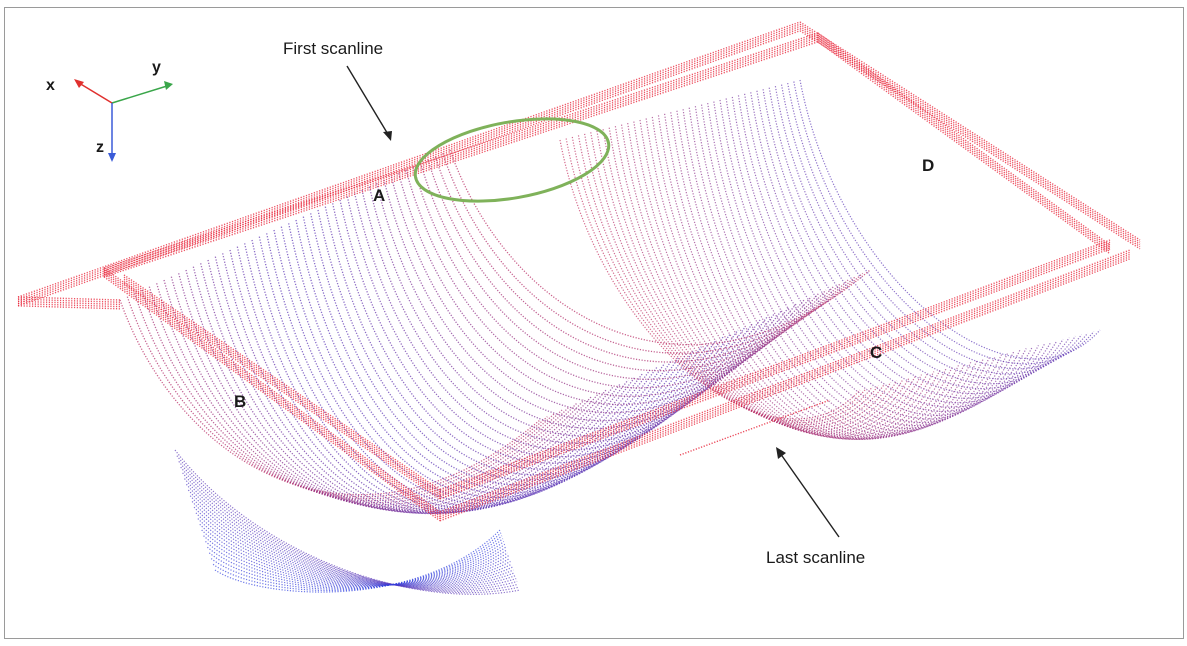  Describe the element at coordinates (369, 103) in the screenshot. I see `first-scanline-arrow` at that location.